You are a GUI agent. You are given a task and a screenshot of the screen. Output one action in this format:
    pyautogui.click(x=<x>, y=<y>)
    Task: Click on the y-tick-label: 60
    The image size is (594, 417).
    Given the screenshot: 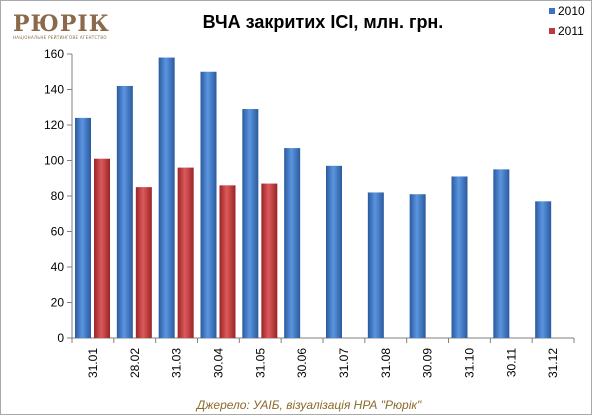 What is the action you would take?
    pyautogui.click(x=58, y=232)
    